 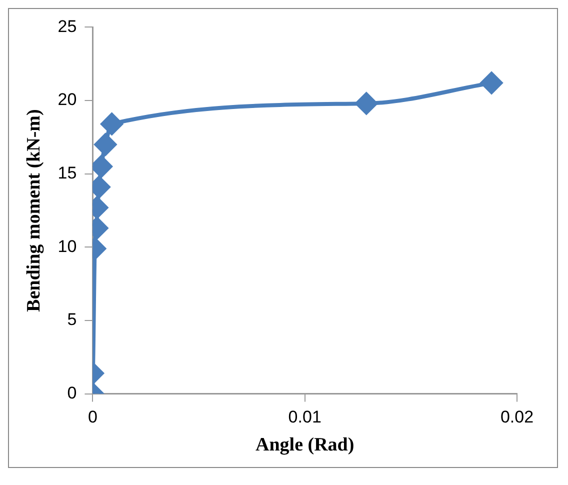 I want to click on x-tick-label: 0.02, so click(x=517, y=417).